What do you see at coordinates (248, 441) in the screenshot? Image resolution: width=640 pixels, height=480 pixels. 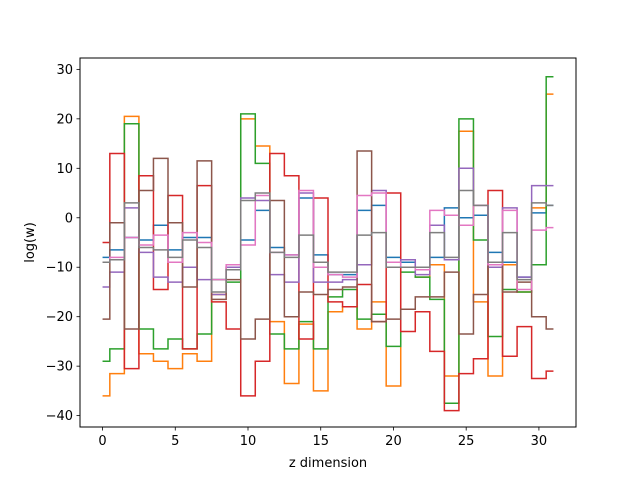 I see `x-tick-label: 10` at bounding box center [248, 441].